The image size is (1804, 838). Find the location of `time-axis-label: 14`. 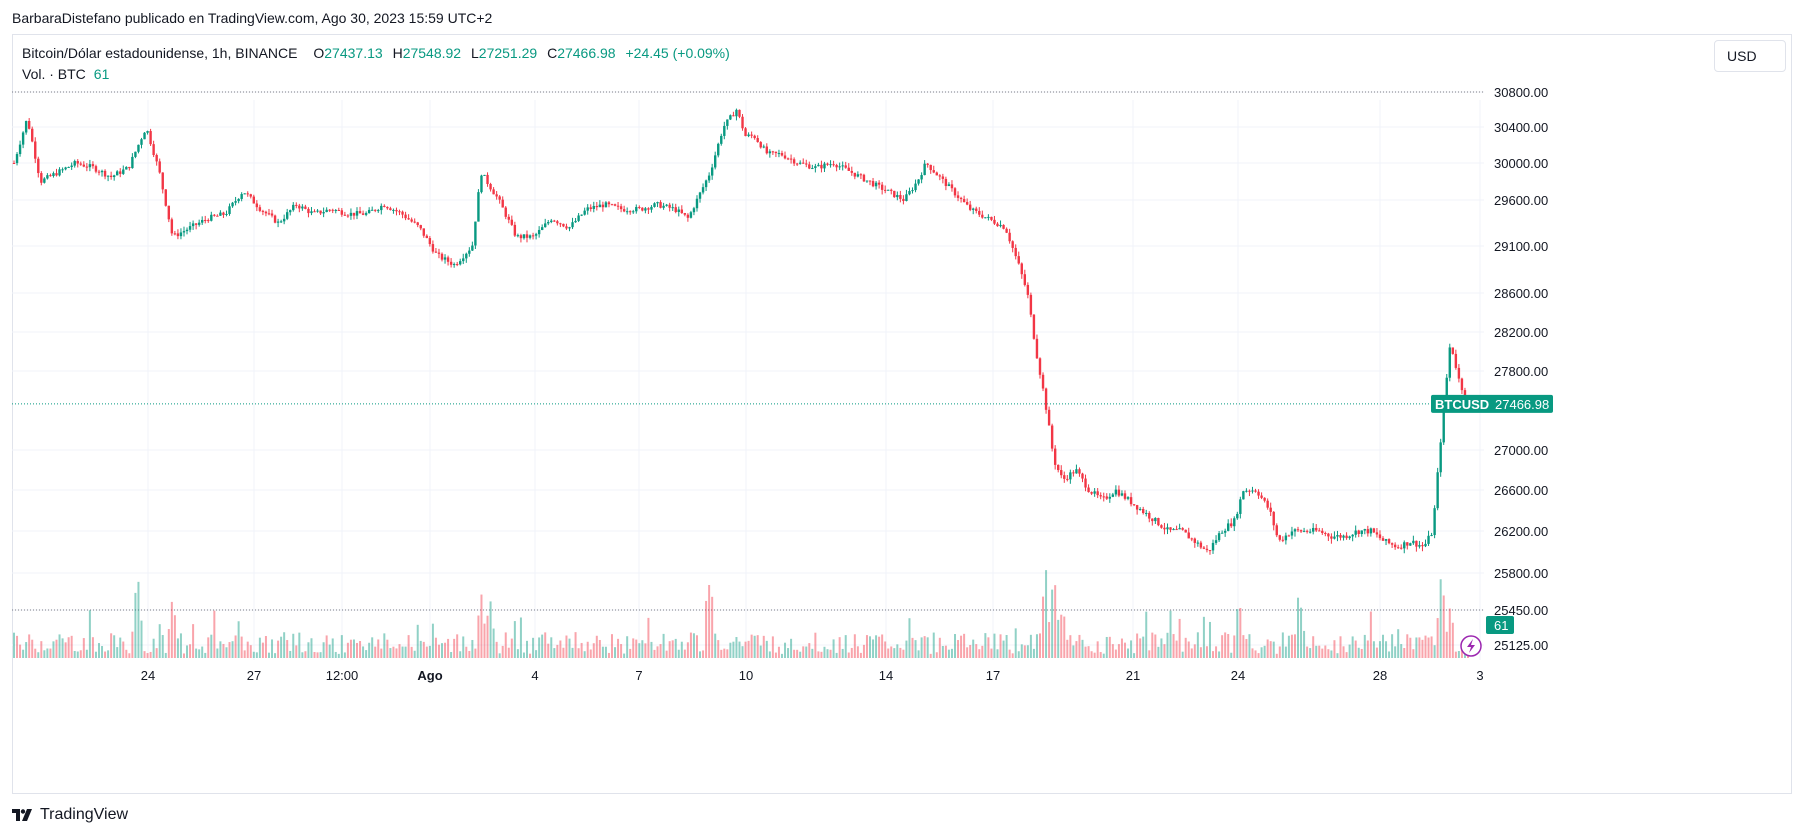

time-axis-label: 14 is located at coordinates (886, 675).